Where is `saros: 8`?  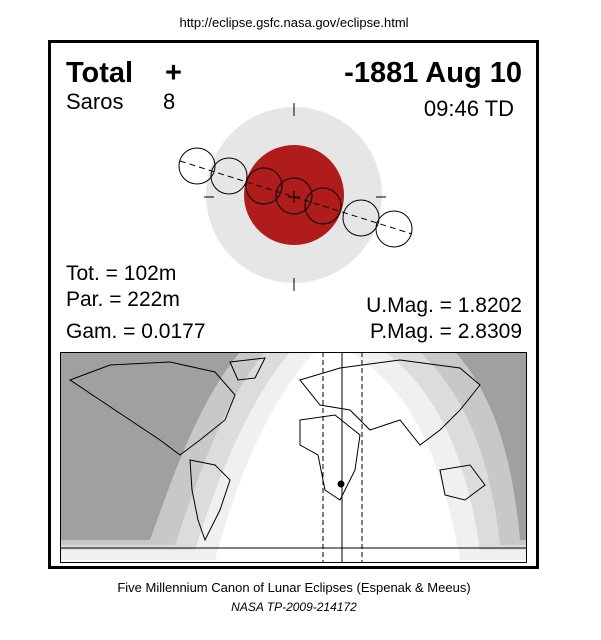
saros: 8 is located at coordinates (169, 101).